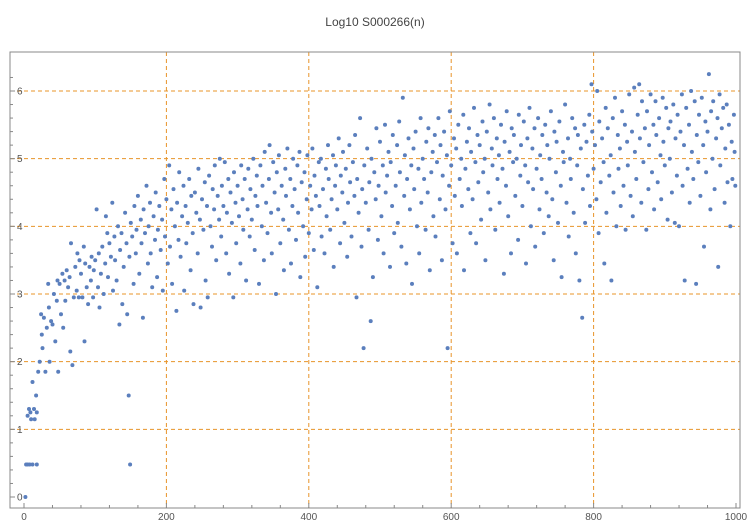  I want to click on chart-title: Log10 S000266(n), so click(374, 22).